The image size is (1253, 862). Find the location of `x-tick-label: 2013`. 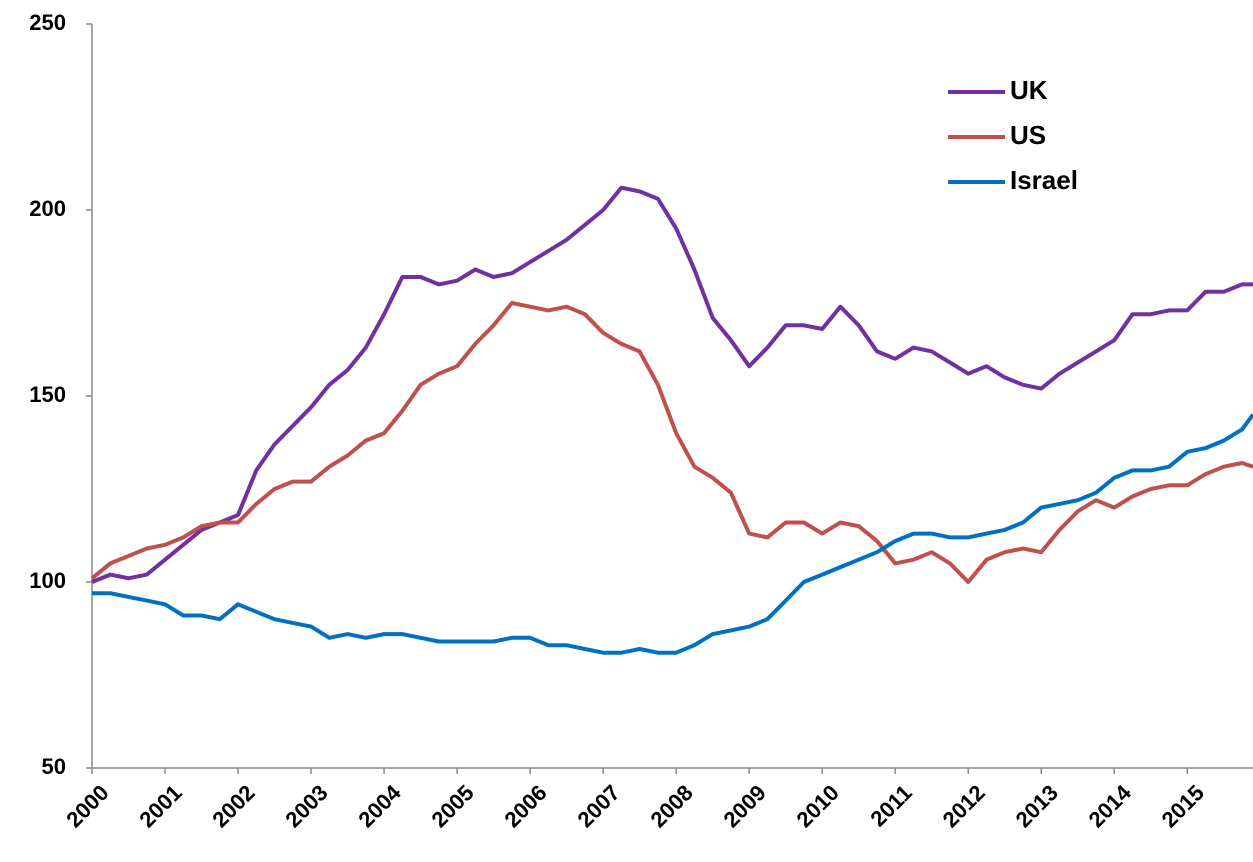

x-tick-label: 2013 is located at coordinates (1037, 806).